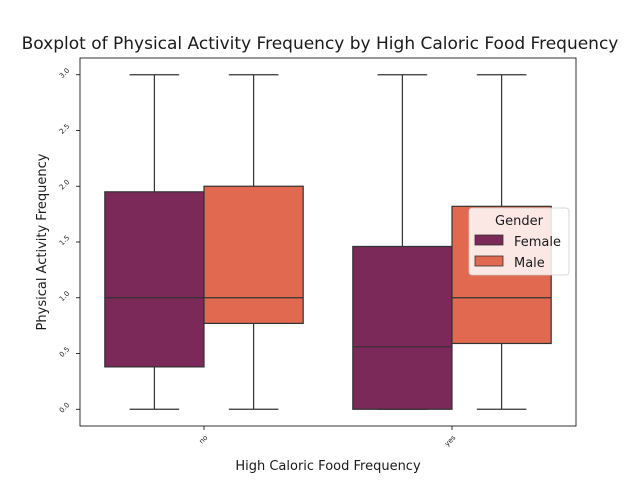  I want to click on y-axis: 0.0 0.5 1.0 1.5 2.0 2.5 3.0, so click(69, 241).